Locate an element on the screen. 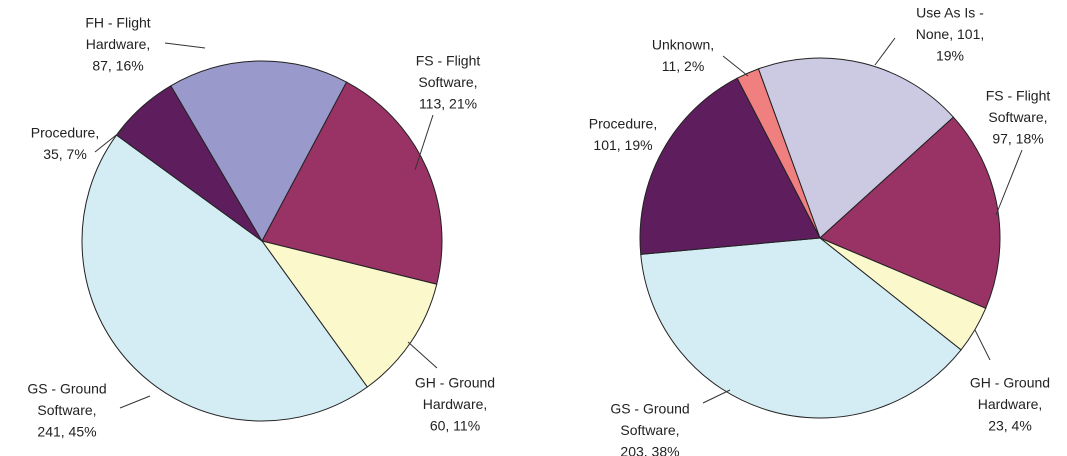 This screenshot has height=456, width=1067. slice-label: 11, 2% is located at coordinates (683, 66).